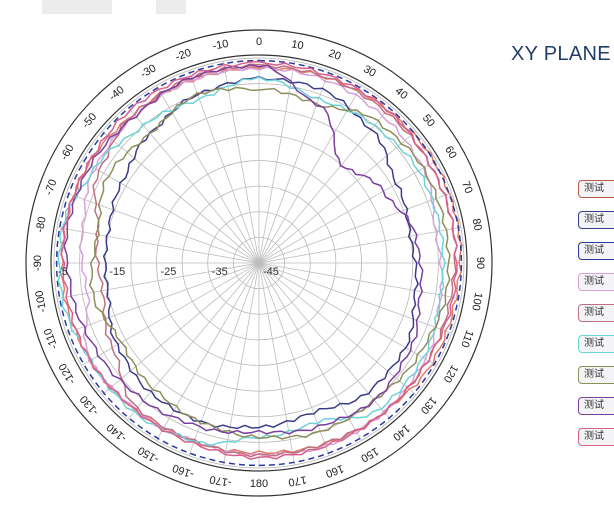  What do you see at coordinates (596, 344) in the screenshot?
I see `legend-item-6: 测试` at bounding box center [596, 344].